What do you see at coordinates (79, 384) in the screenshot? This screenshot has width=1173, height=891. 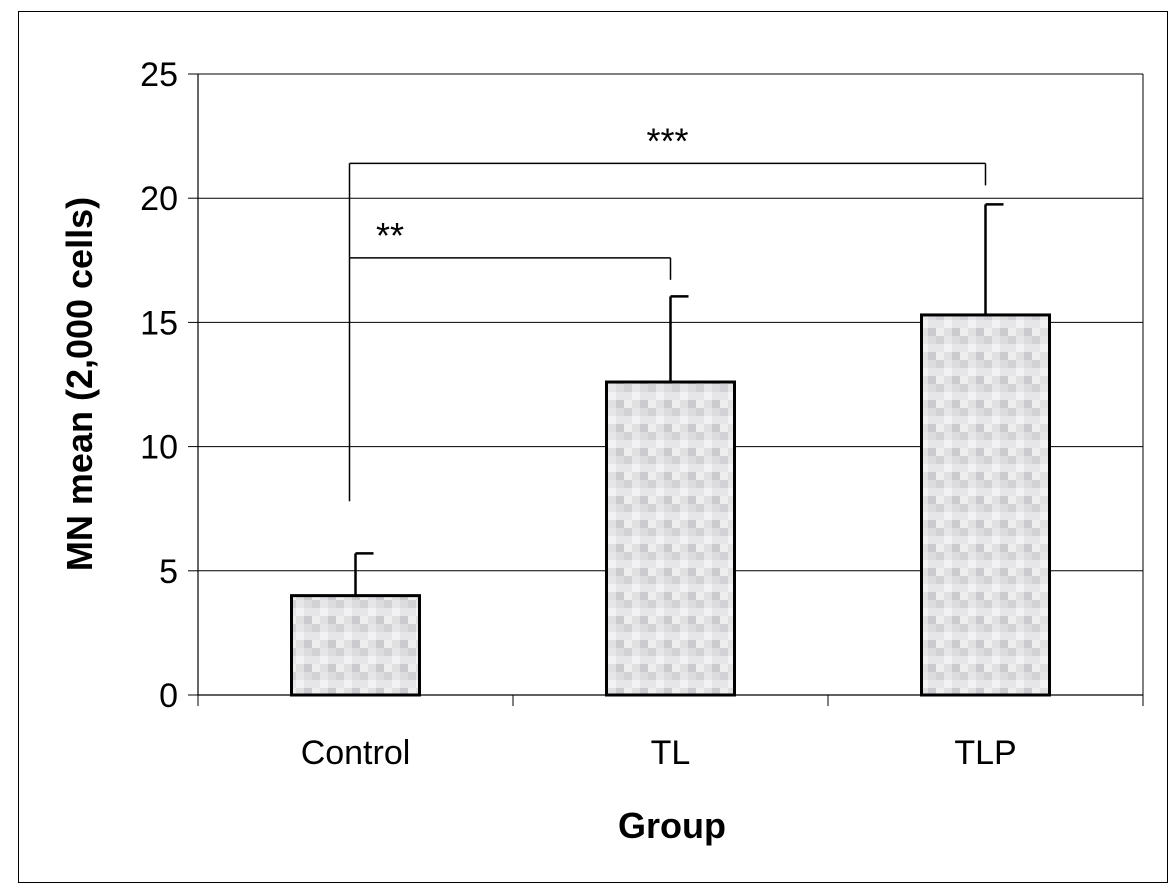 I see `y-axis-label: MN mean (2,000 cells)` at bounding box center [79, 384].